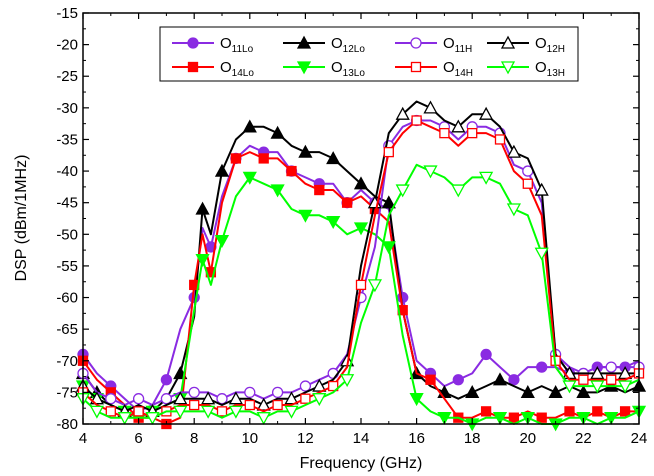 The width and height of the screenshot is (654, 476). I want to click on x-tick-label: 24, so click(639, 438).